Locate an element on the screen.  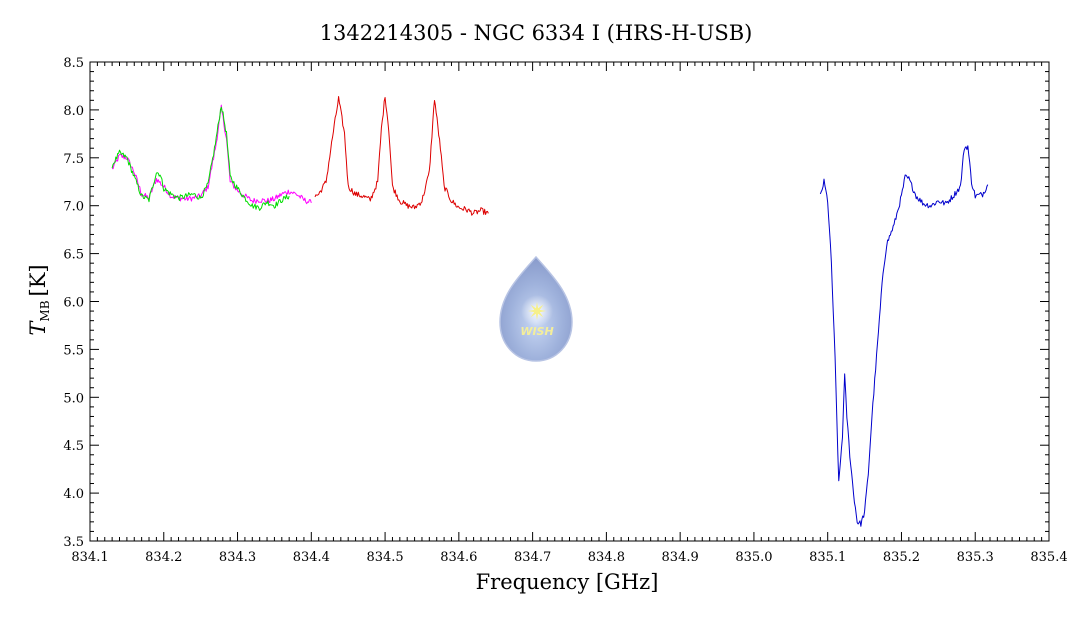
y-axis-label: TMB [K] is located at coordinates (39, 299).